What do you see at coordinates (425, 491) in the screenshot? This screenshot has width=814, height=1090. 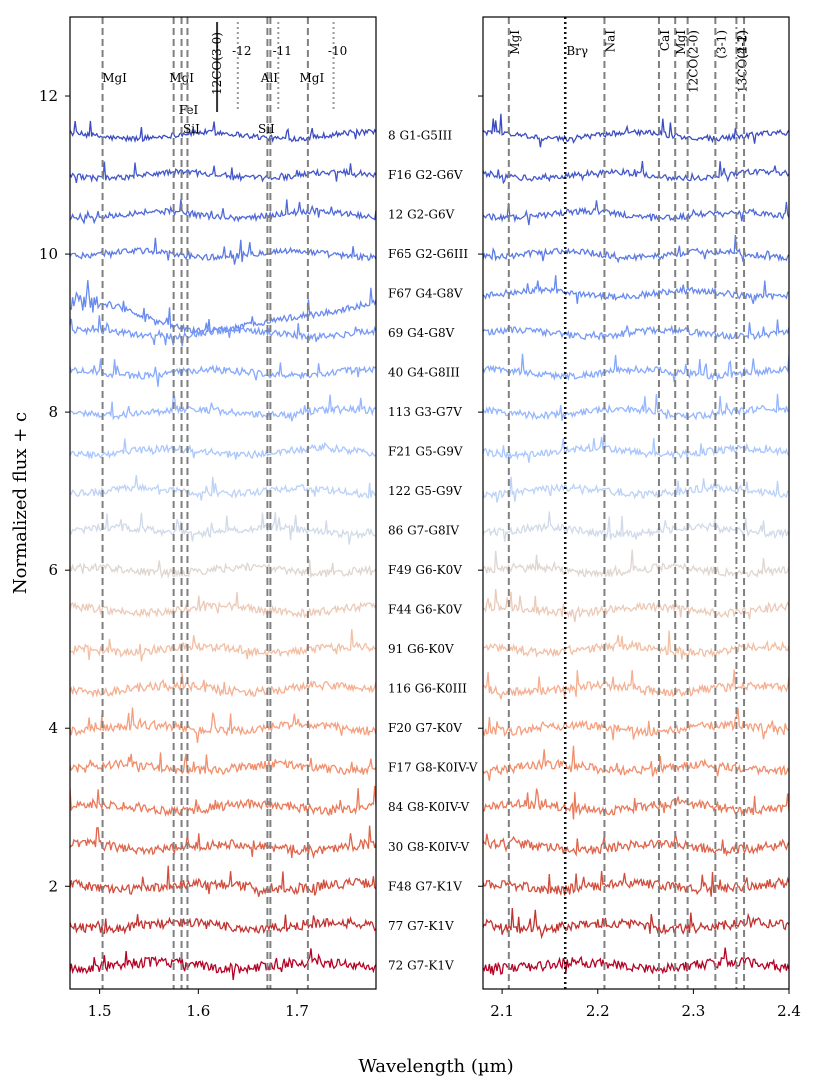 I see `series-label: 122 G5-G9V` at bounding box center [425, 491].